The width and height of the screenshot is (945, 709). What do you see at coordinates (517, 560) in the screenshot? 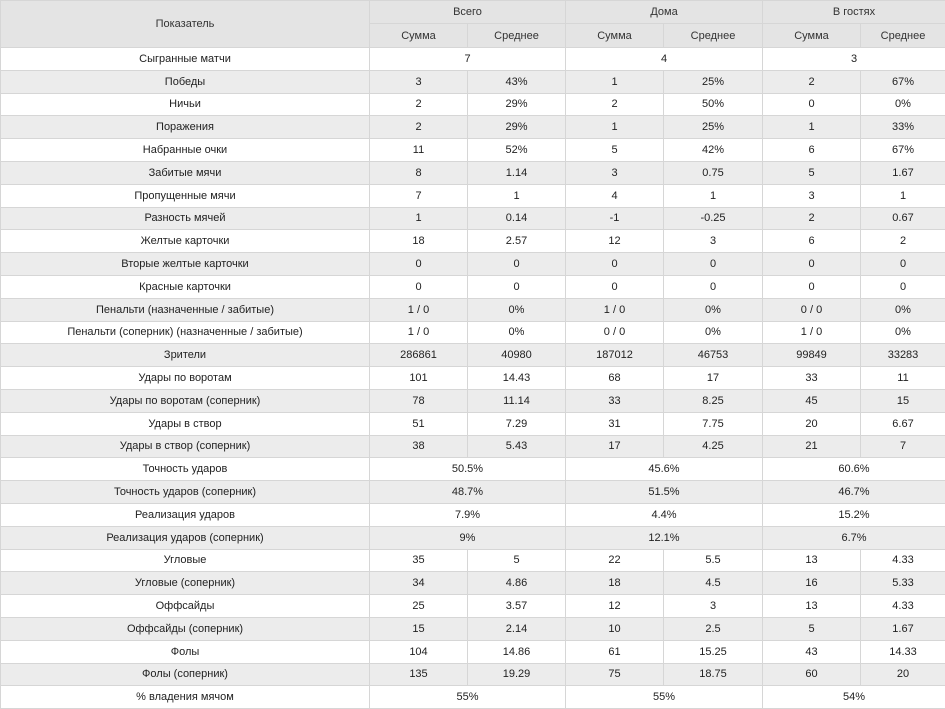
I see `cell-average: 5` at bounding box center [517, 560].